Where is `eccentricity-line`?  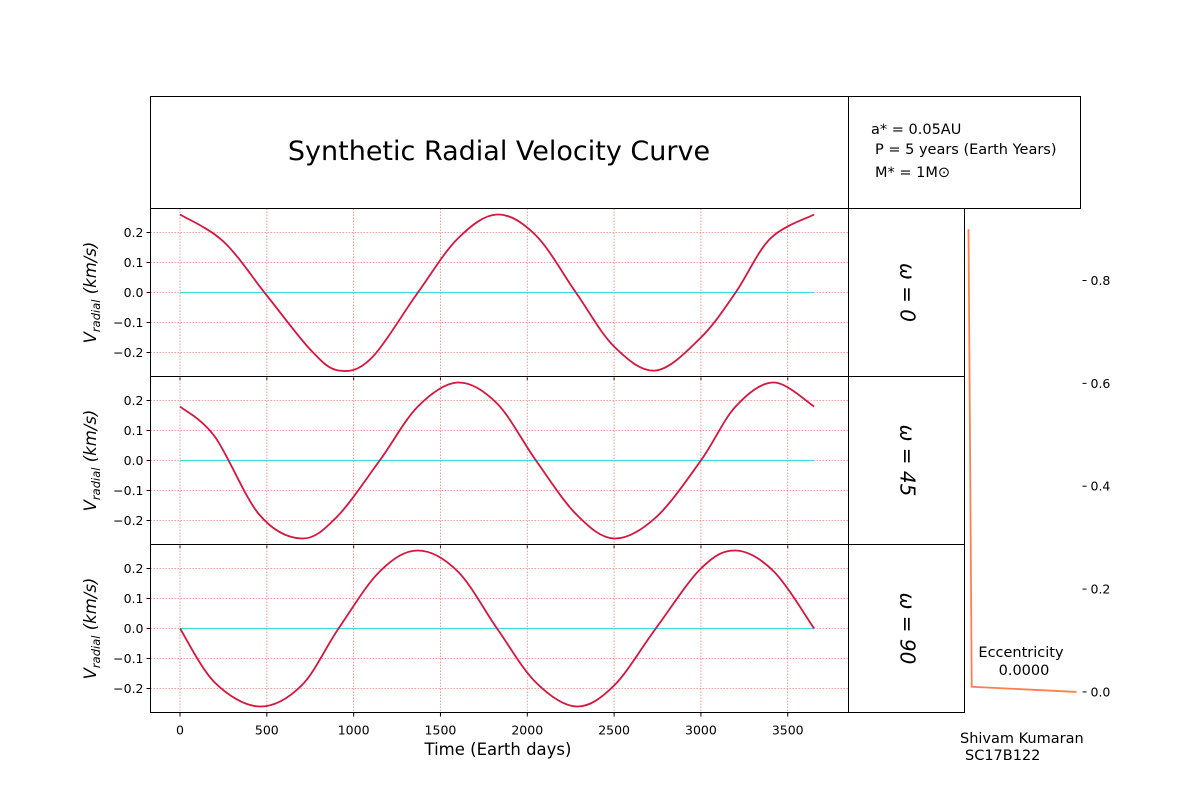 eccentricity-line is located at coordinates (1022, 461).